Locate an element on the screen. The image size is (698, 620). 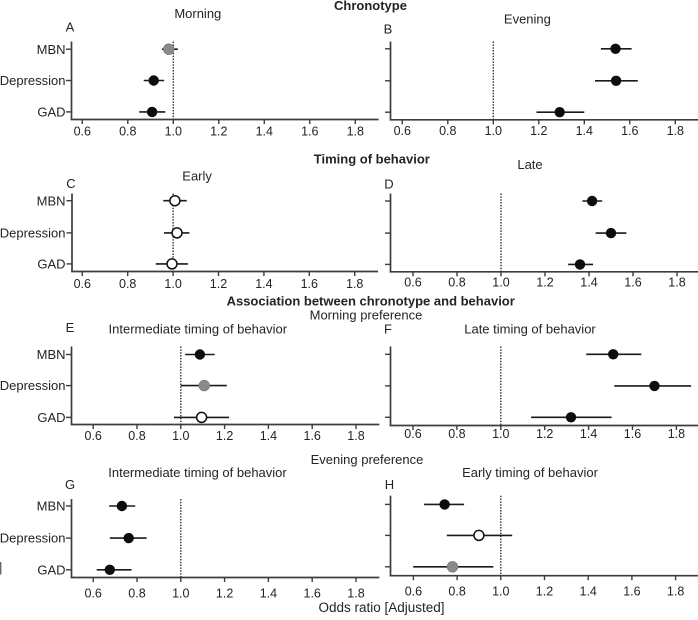
svg-text: Morning preference is located at coordinates (366, 315).